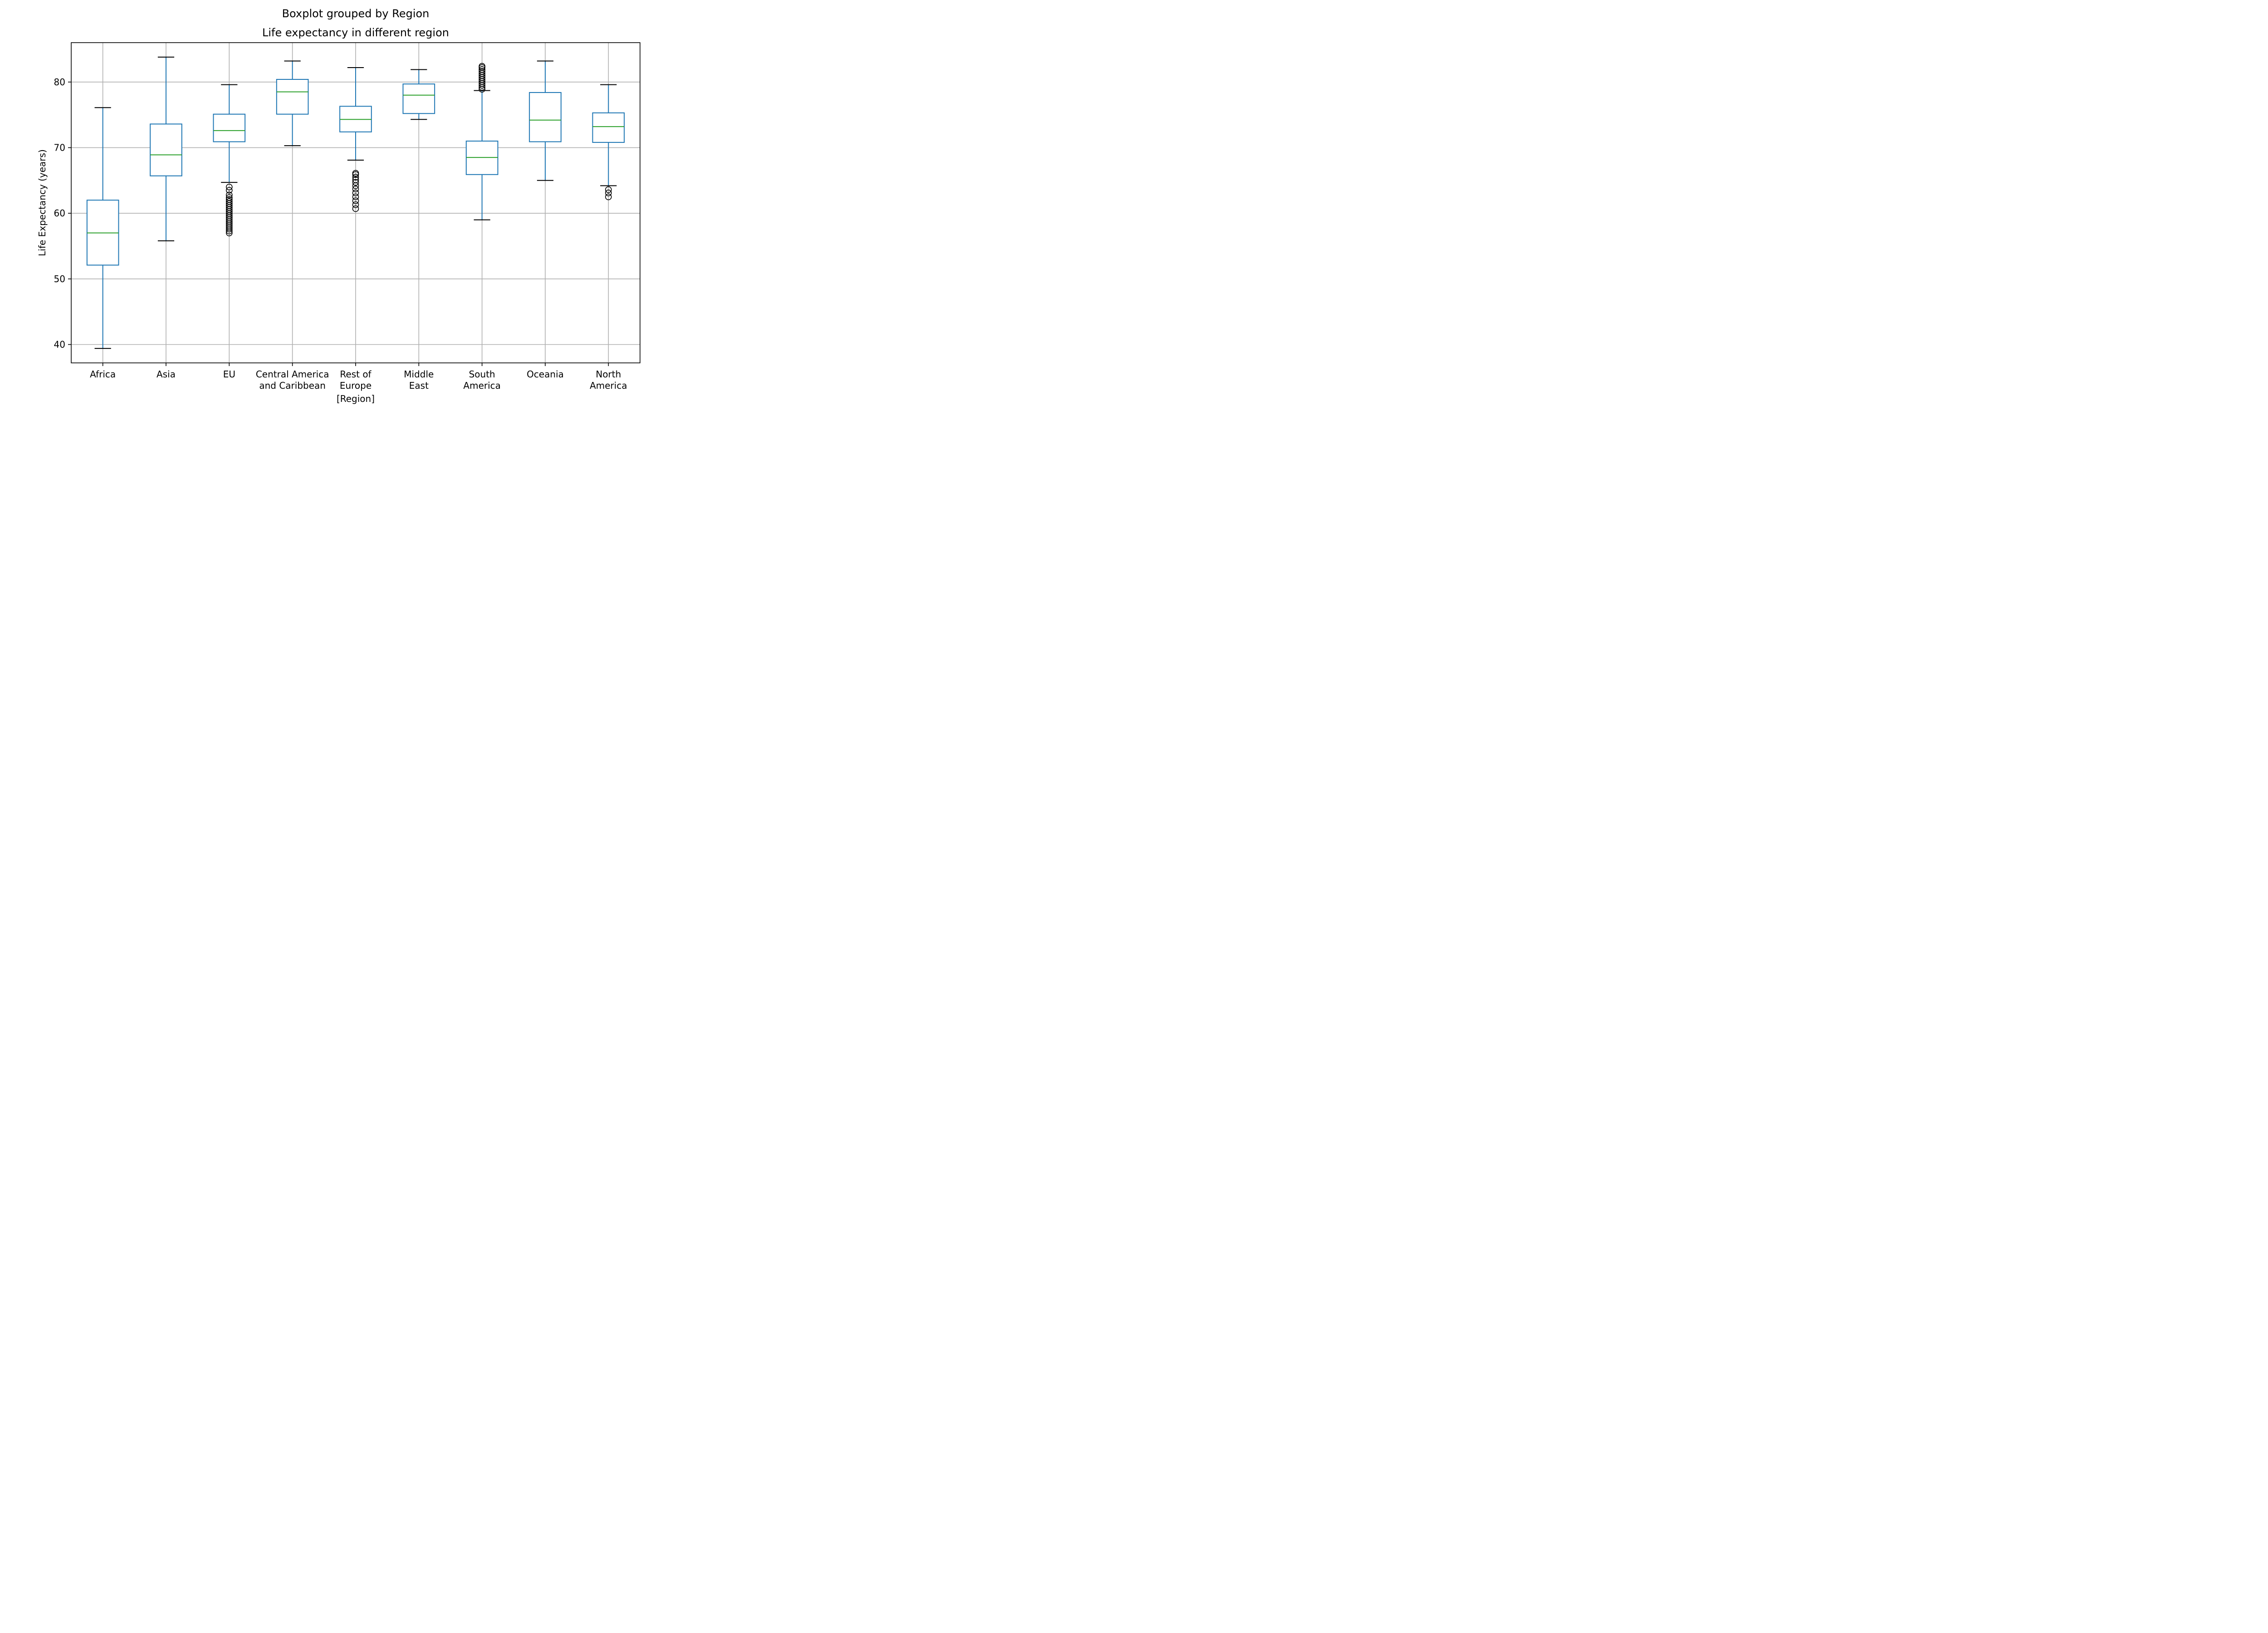  Describe the element at coordinates (60, 82) in the screenshot. I see `y-tick-label: 80` at that location.